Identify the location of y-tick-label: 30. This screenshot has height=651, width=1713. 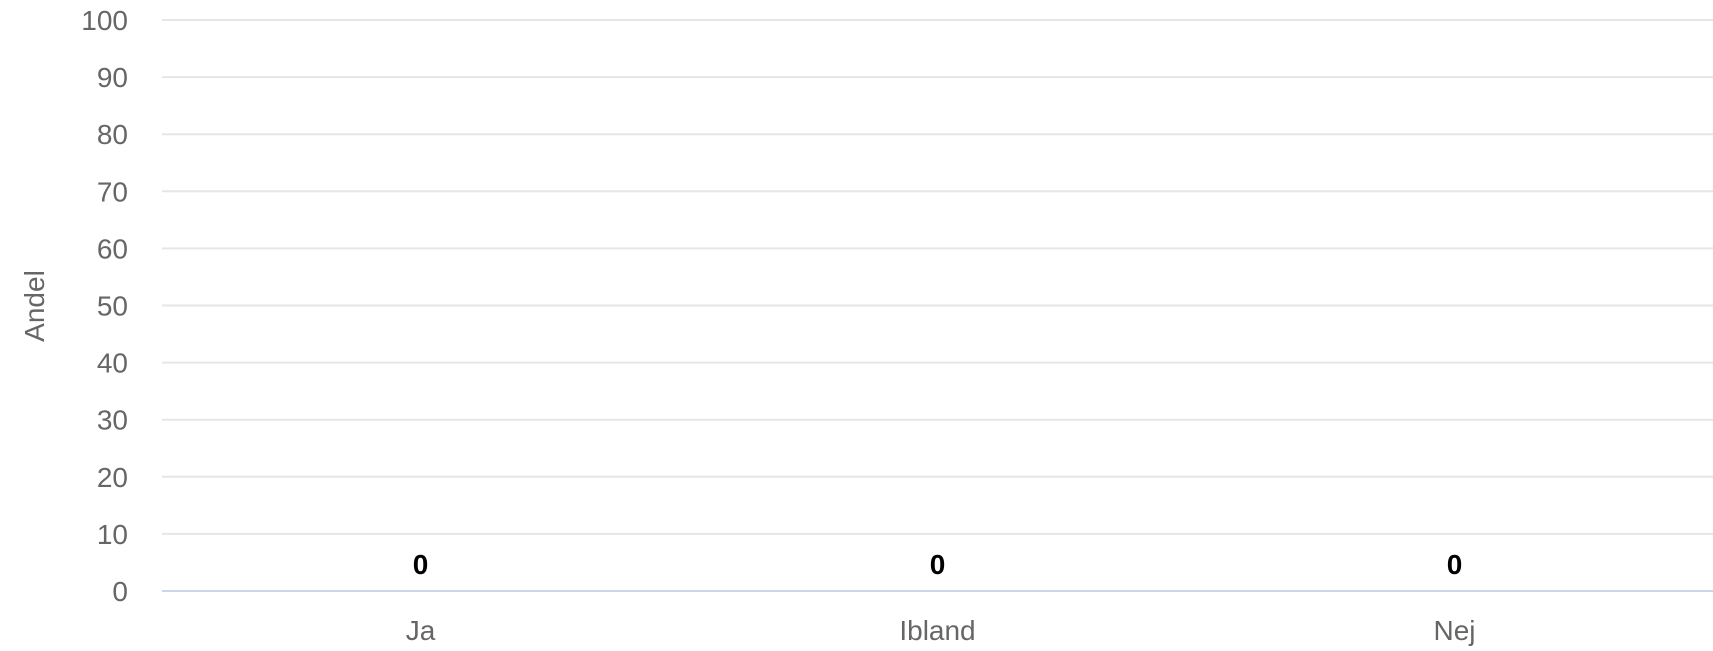
(112, 420).